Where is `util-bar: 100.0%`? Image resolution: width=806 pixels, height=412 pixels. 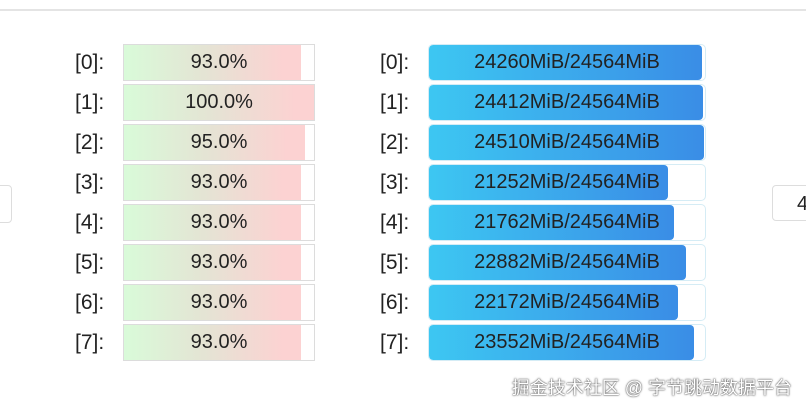 util-bar: 100.0% is located at coordinates (219, 102).